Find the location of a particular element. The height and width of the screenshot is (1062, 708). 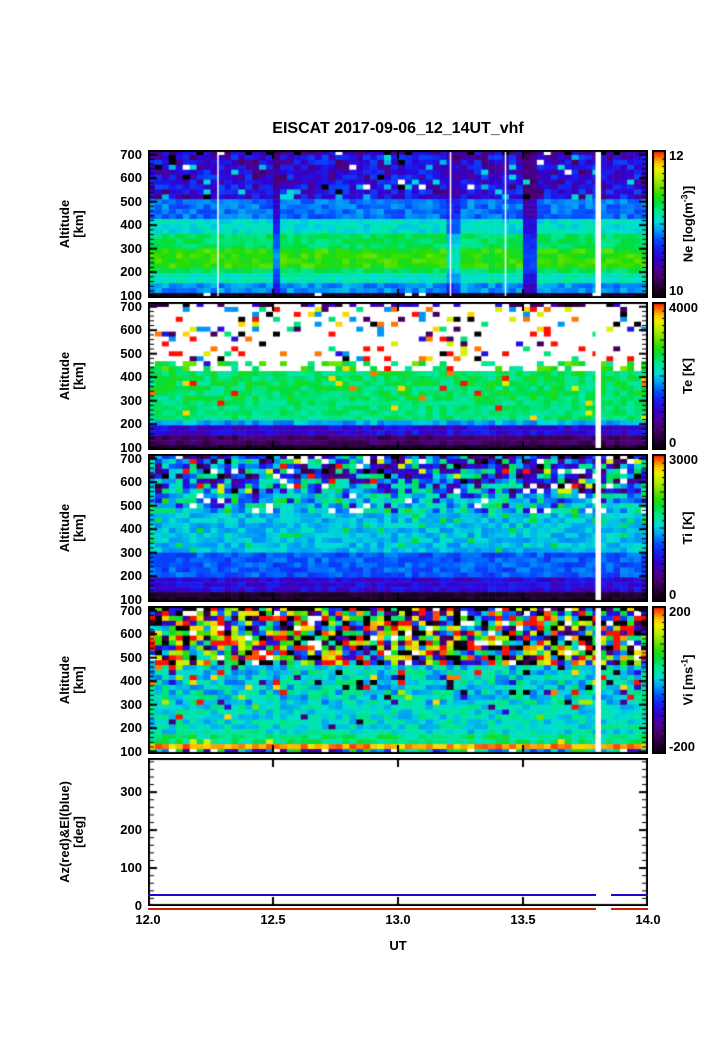

x-axis-title: UT is located at coordinates (398, 945).